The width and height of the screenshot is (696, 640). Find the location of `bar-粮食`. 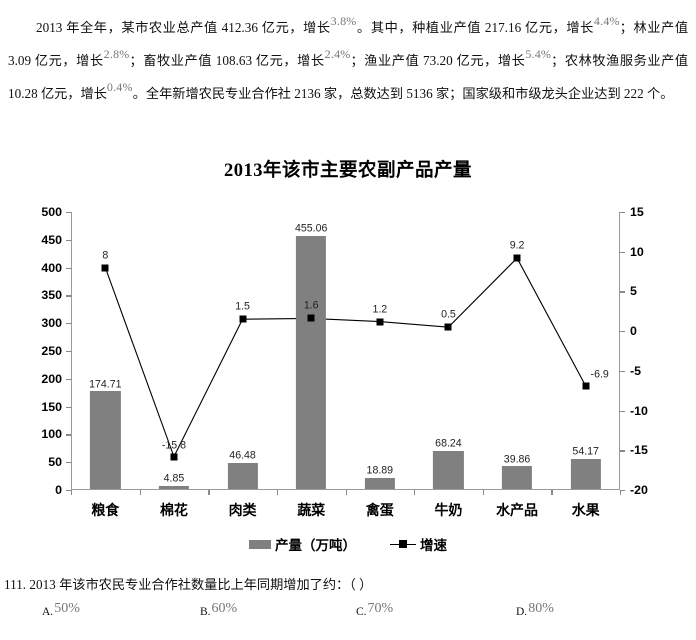

bar-粮食 is located at coordinates (105, 440).